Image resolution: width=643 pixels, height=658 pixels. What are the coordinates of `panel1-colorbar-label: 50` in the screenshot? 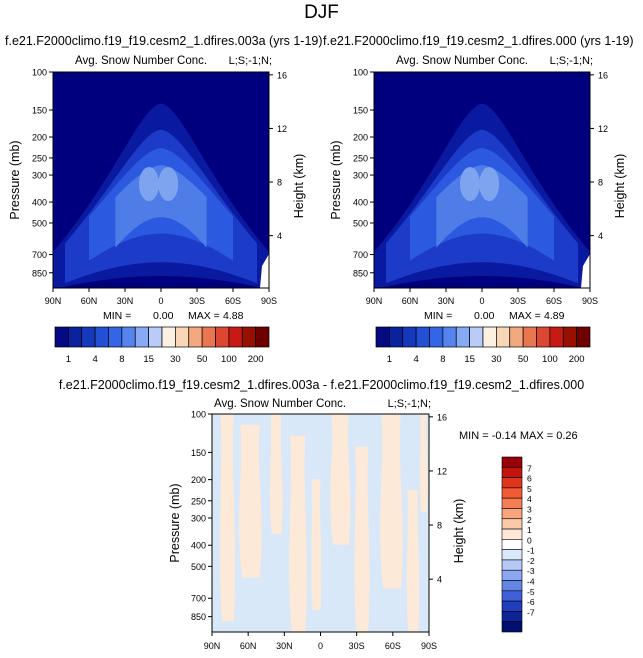 It's located at (202, 359).